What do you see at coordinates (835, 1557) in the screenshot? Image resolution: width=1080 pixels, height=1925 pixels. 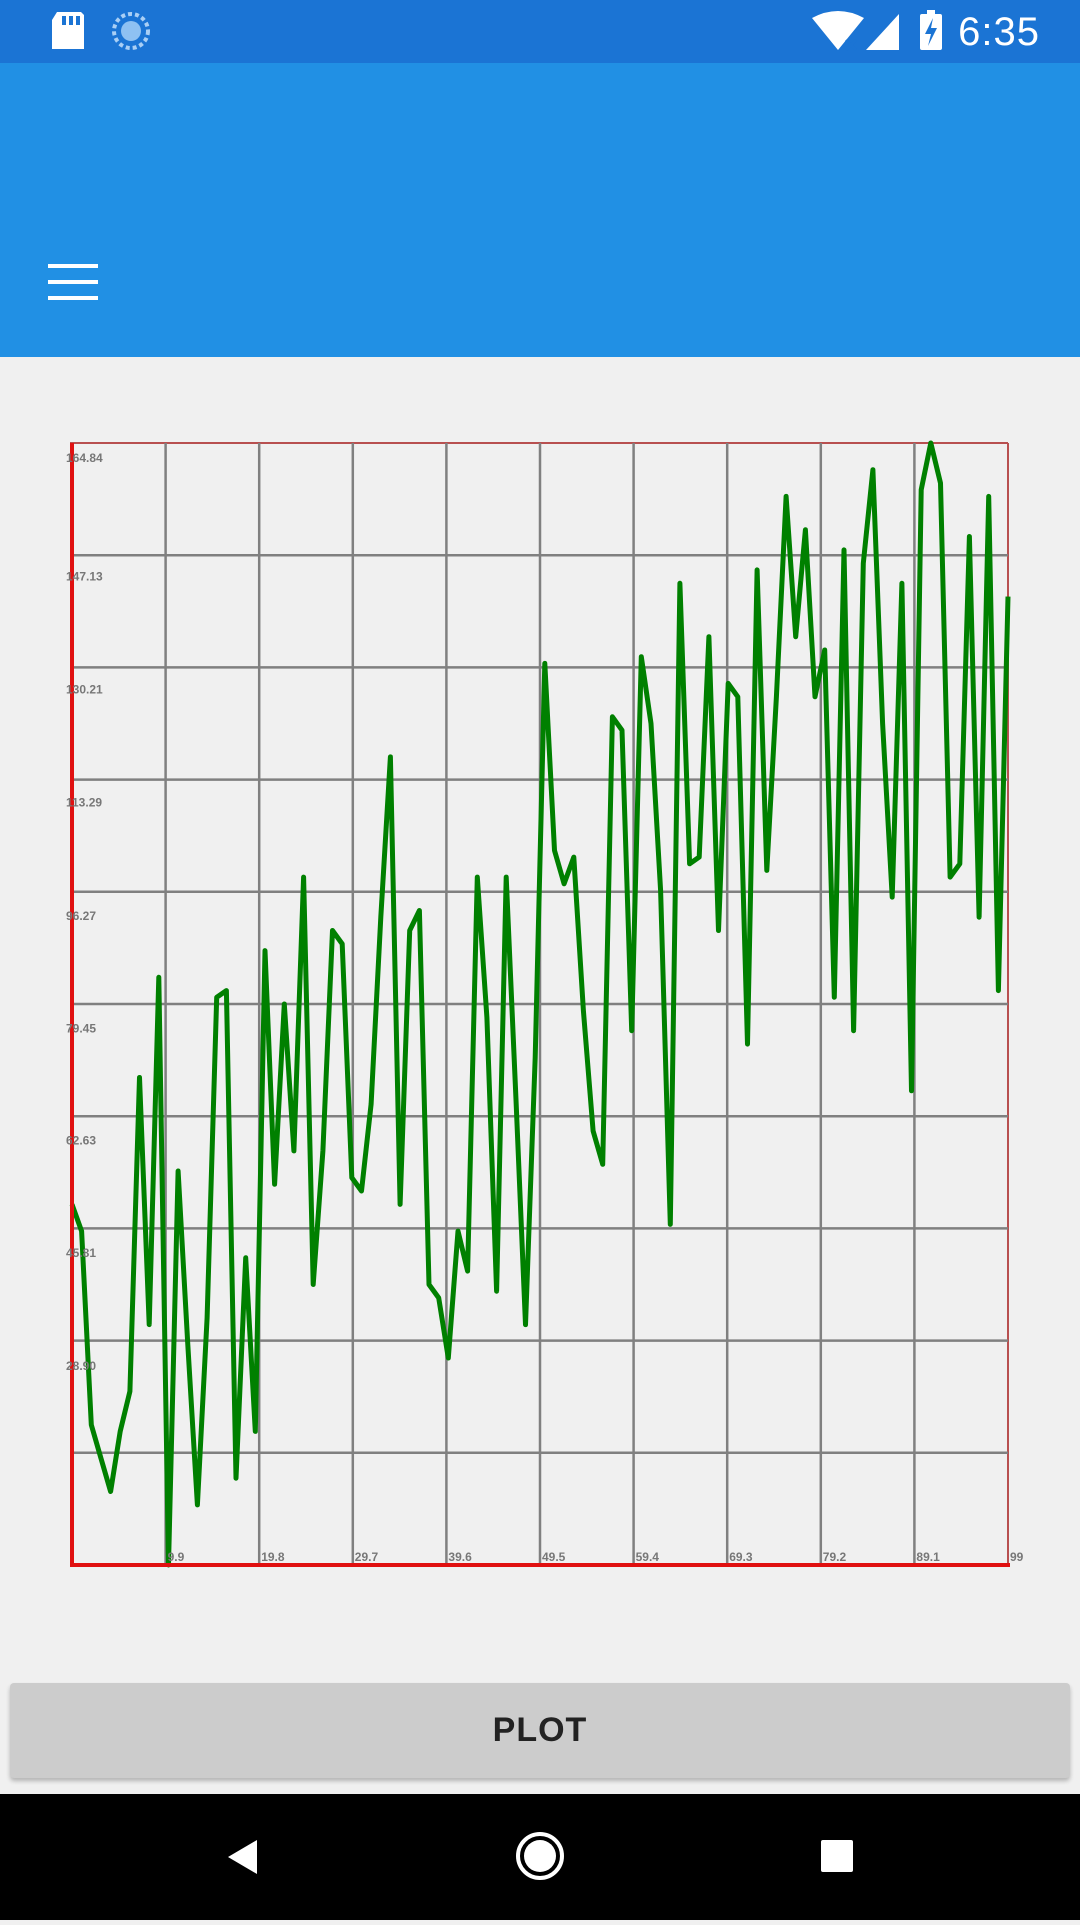 I see `x-tick-label: 79.2` at bounding box center [835, 1557].